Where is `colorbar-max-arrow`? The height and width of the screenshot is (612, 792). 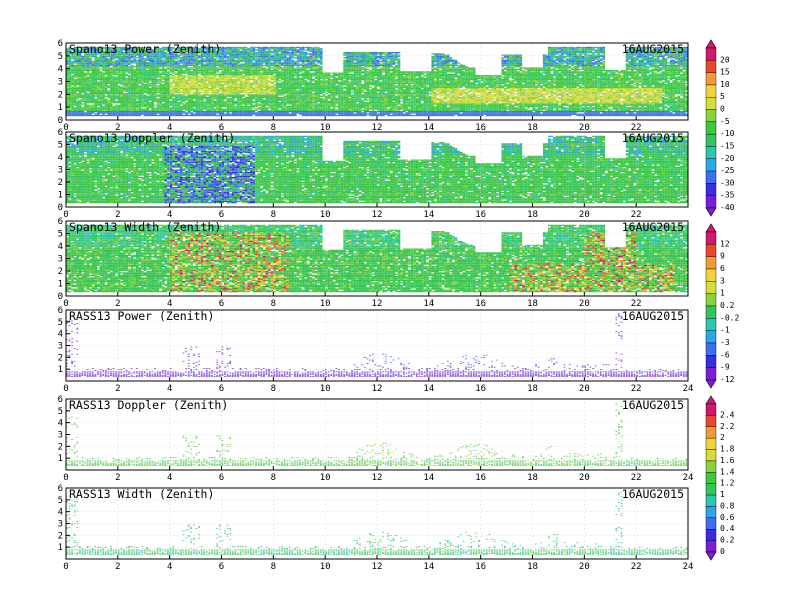 colorbar-max-arrow is located at coordinates (711, 400).